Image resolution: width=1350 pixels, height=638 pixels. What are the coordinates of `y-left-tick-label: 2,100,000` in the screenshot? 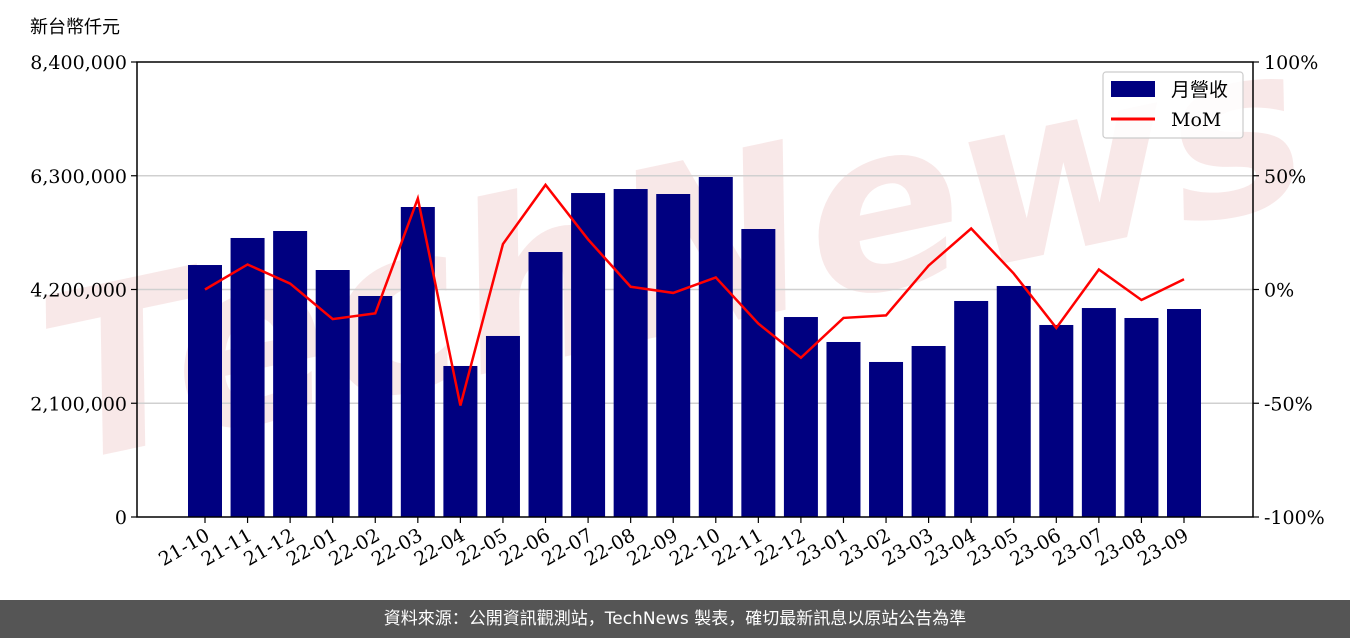 It's located at (78, 404).